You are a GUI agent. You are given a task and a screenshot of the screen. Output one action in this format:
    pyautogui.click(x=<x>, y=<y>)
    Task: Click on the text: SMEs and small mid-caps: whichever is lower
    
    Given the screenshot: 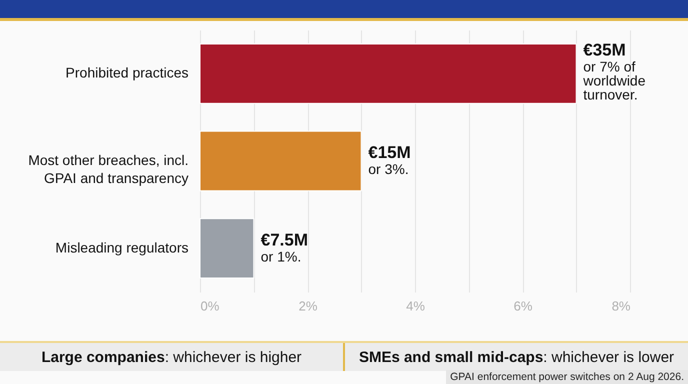 What is the action you would take?
    pyautogui.click(x=515, y=357)
    